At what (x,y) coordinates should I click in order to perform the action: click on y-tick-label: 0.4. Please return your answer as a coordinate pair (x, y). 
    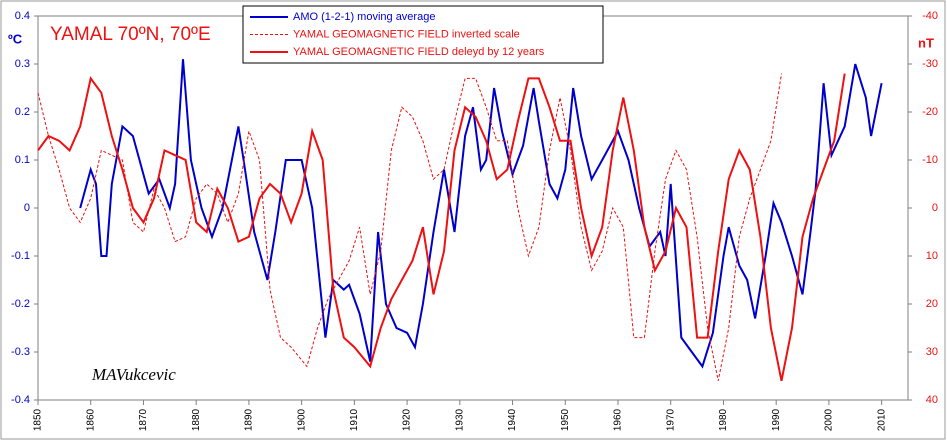
    Looking at the image, I should click on (22, 16).